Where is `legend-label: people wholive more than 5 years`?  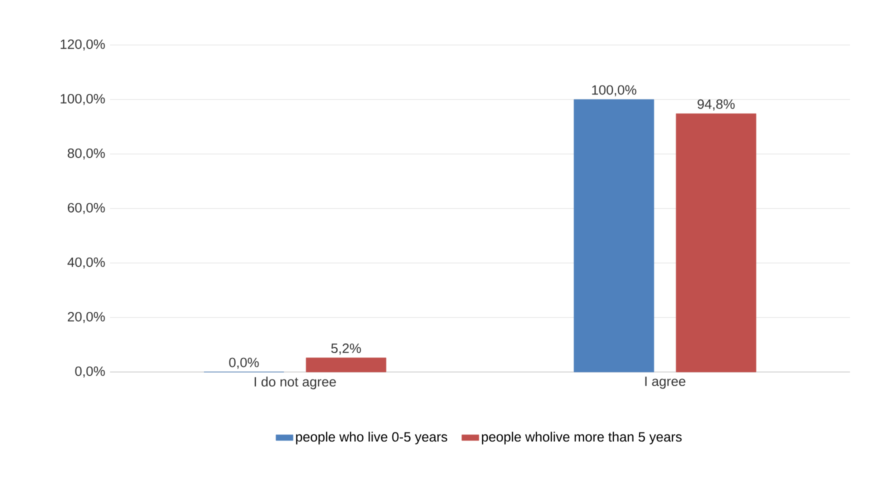
legend-label: people wholive more than 5 years is located at coordinates (582, 438).